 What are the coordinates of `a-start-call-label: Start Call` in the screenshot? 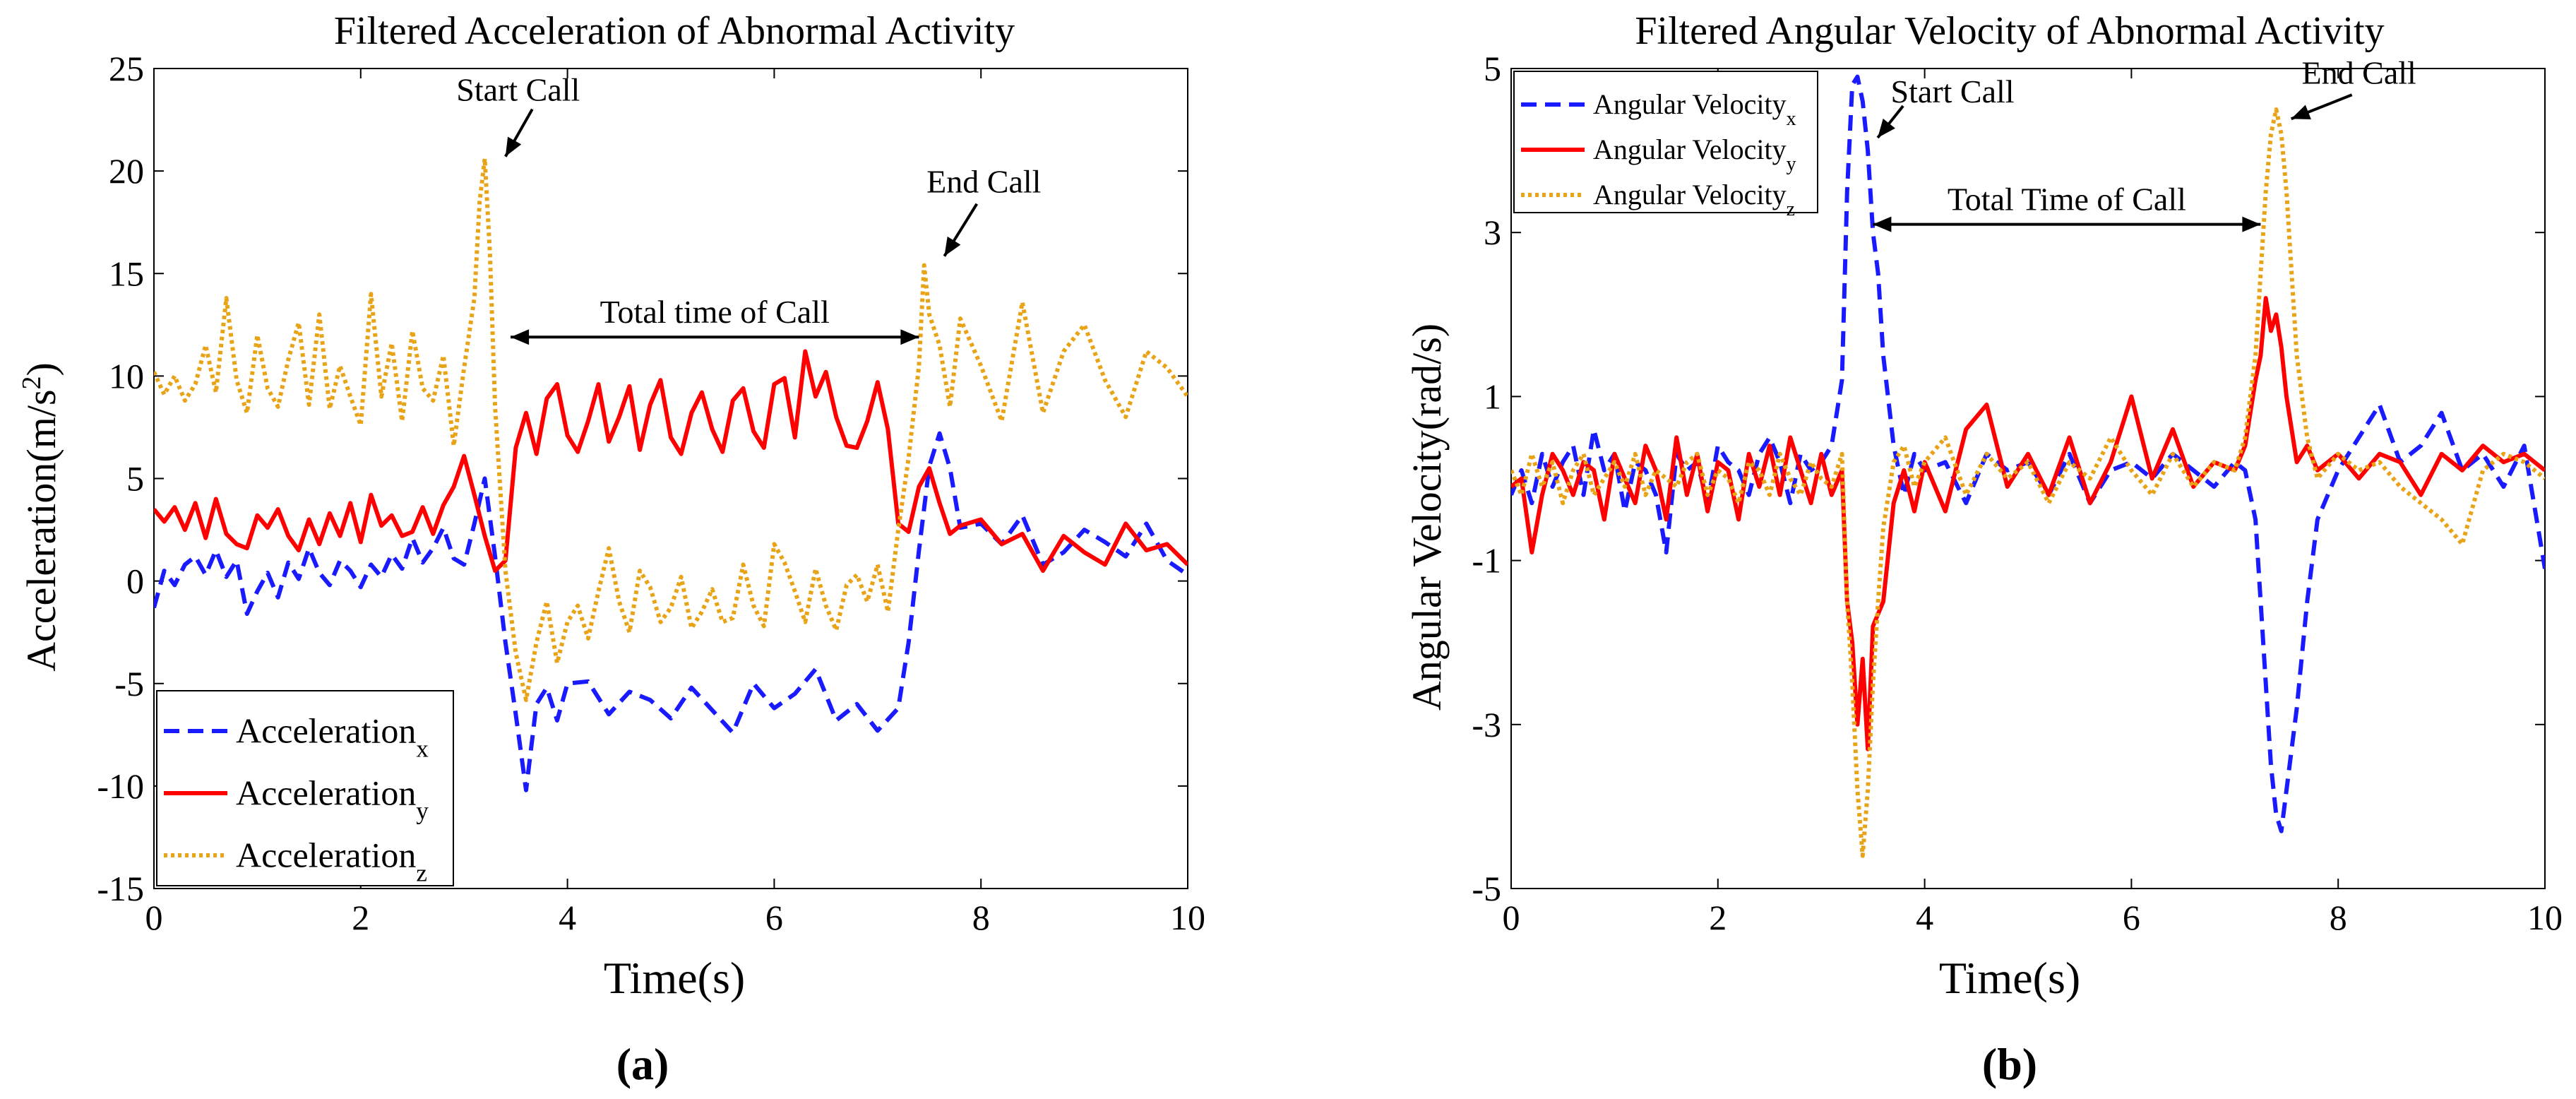 It's located at (518, 90).